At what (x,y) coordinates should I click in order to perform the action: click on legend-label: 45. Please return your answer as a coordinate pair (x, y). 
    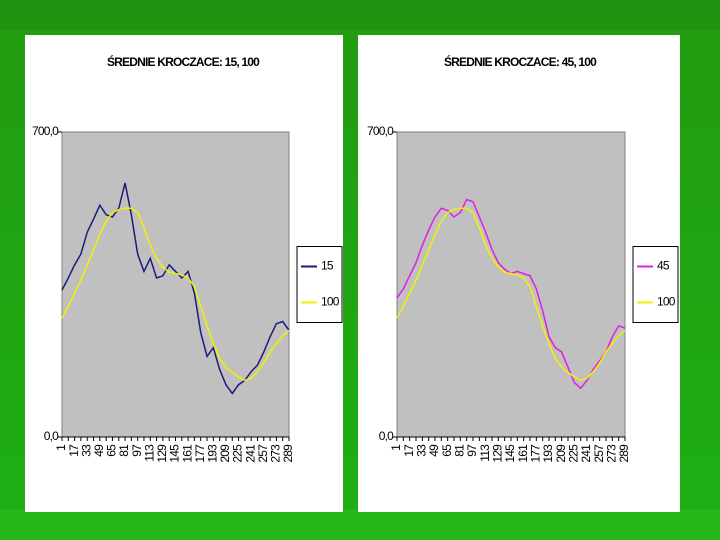
    Looking at the image, I should click on (663, 266).